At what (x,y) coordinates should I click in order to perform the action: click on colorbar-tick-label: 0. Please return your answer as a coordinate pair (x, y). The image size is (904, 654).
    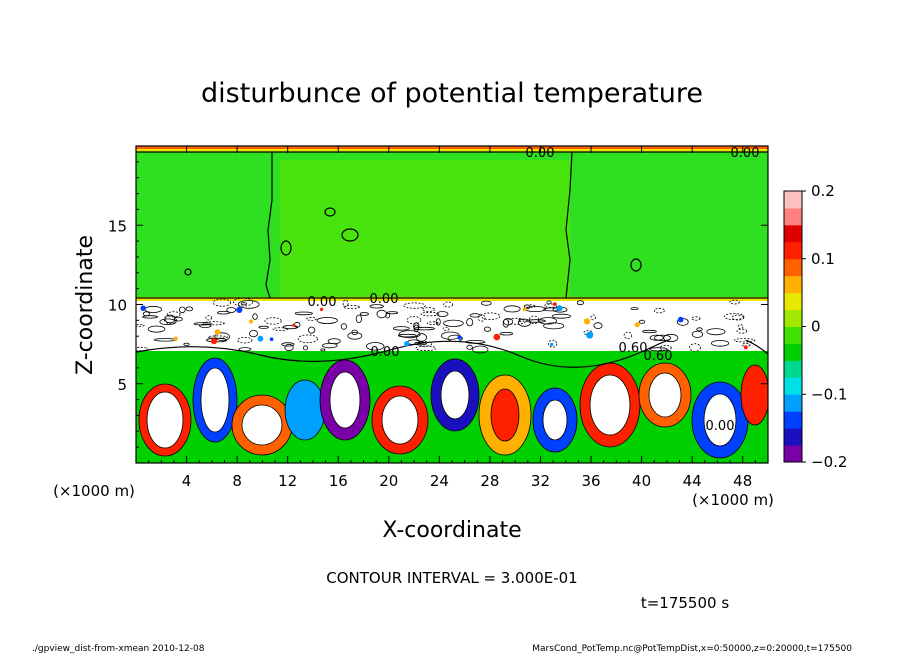
    Looking at the image, I should click on (816, 327).